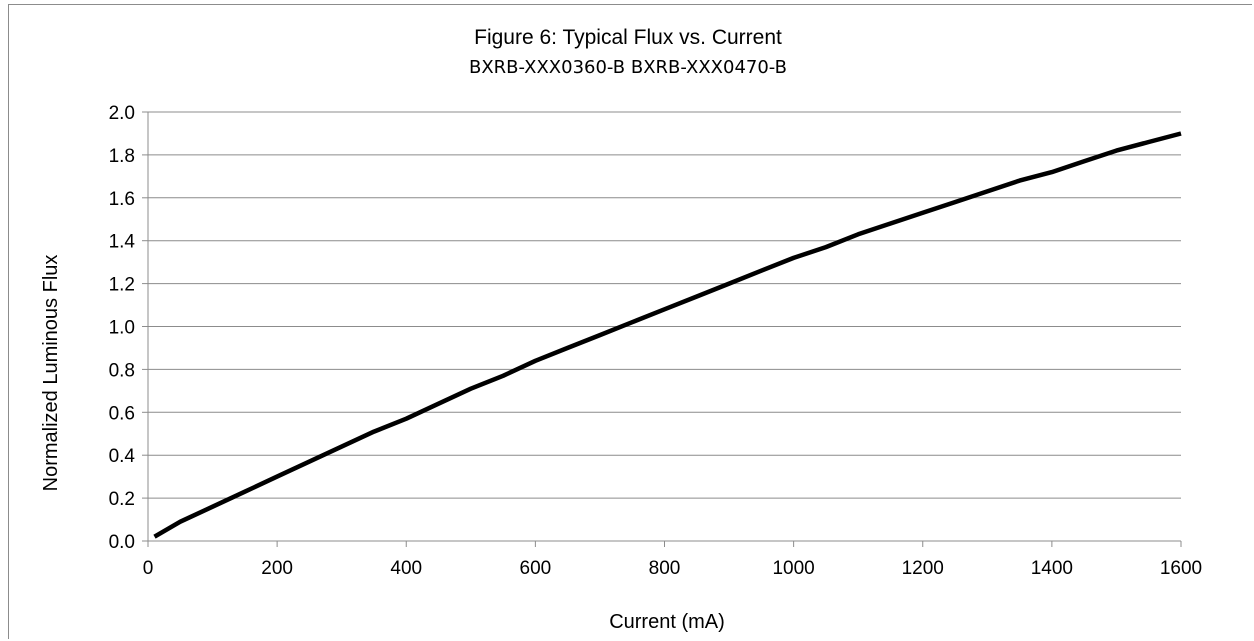  I want to click on y-tick-label: 1.4, so click(122, 242).